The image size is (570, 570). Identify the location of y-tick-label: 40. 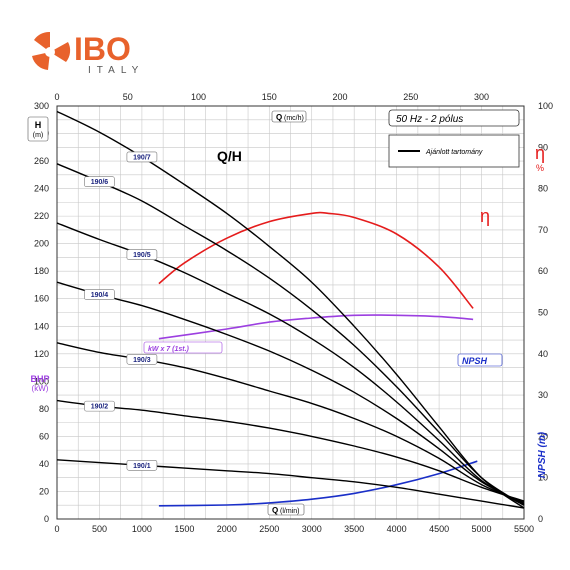
(44, 464).